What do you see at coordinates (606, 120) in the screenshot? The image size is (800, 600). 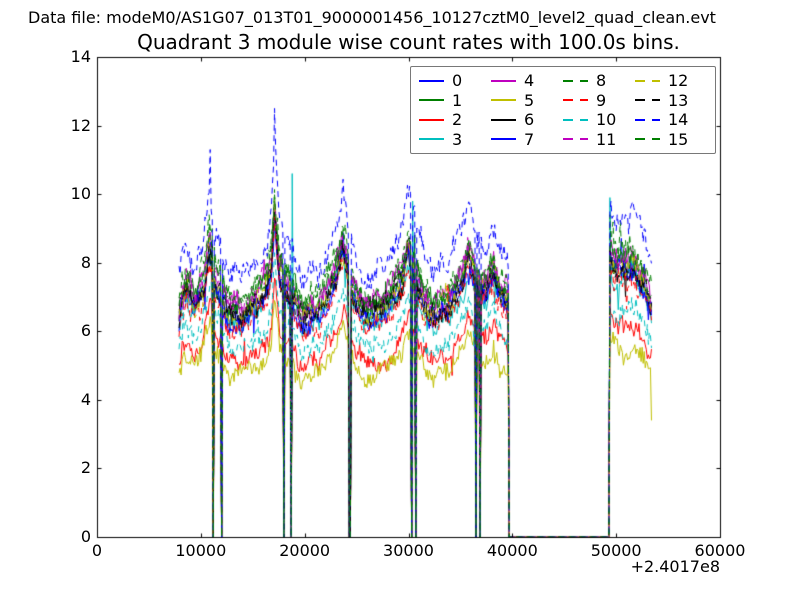 I see `legend-label: 10` at bounding box center [606, 120].